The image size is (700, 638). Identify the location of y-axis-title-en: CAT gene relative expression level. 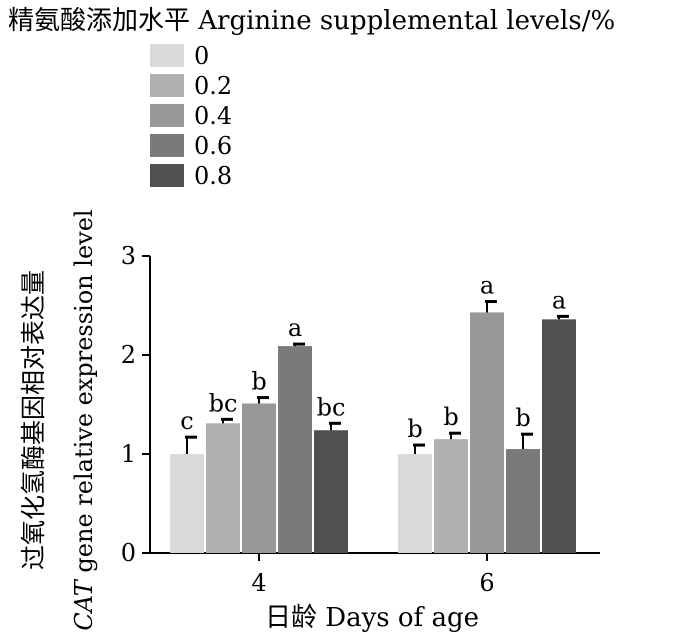
(84, 419).